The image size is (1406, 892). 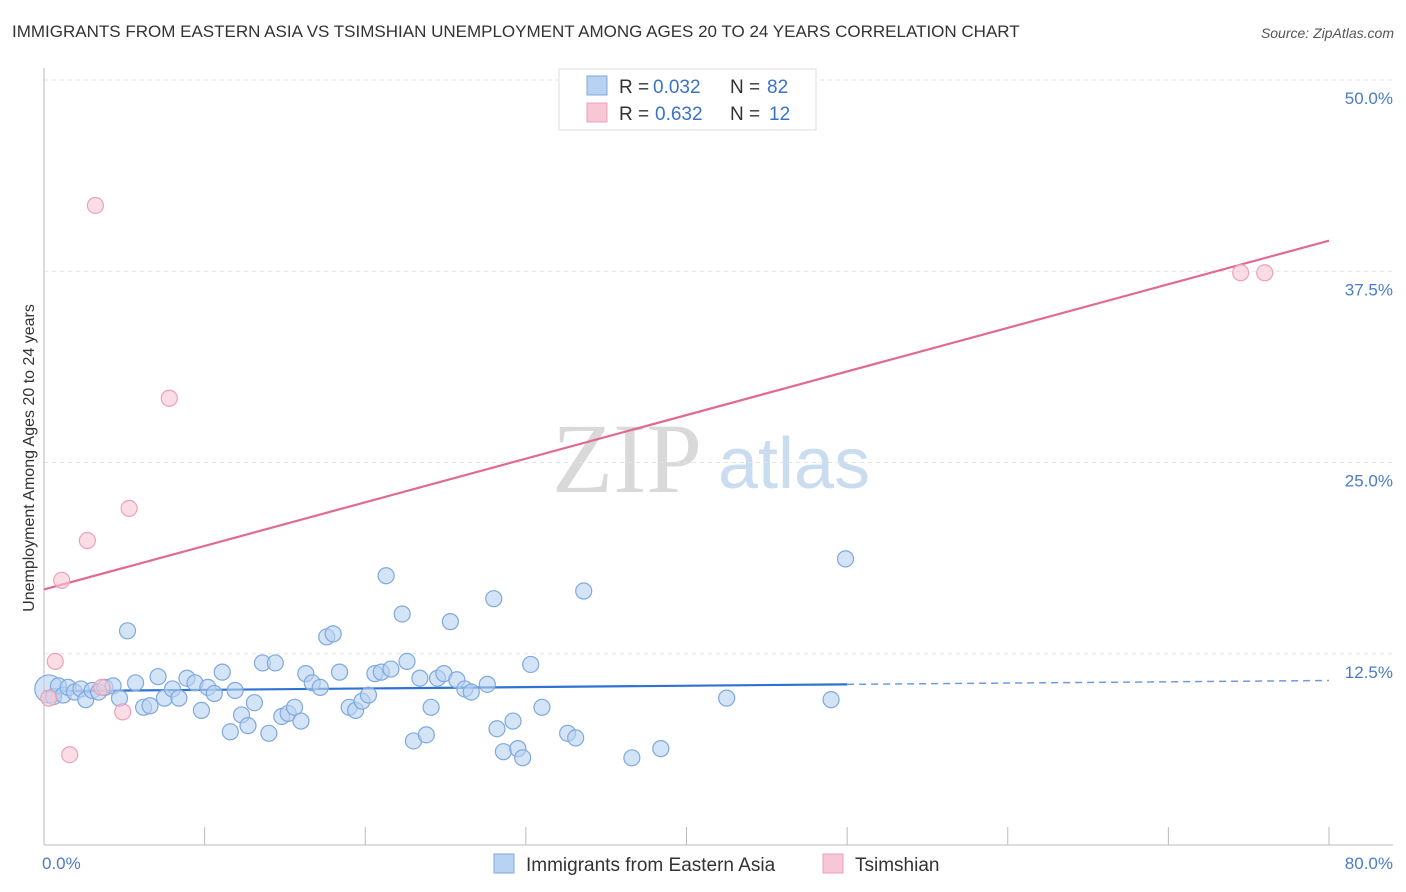 What do you see at coordinates (747, 114) in the screenshot?
I see `legend-n-label-2: N =` at bounding box center [747, 114].